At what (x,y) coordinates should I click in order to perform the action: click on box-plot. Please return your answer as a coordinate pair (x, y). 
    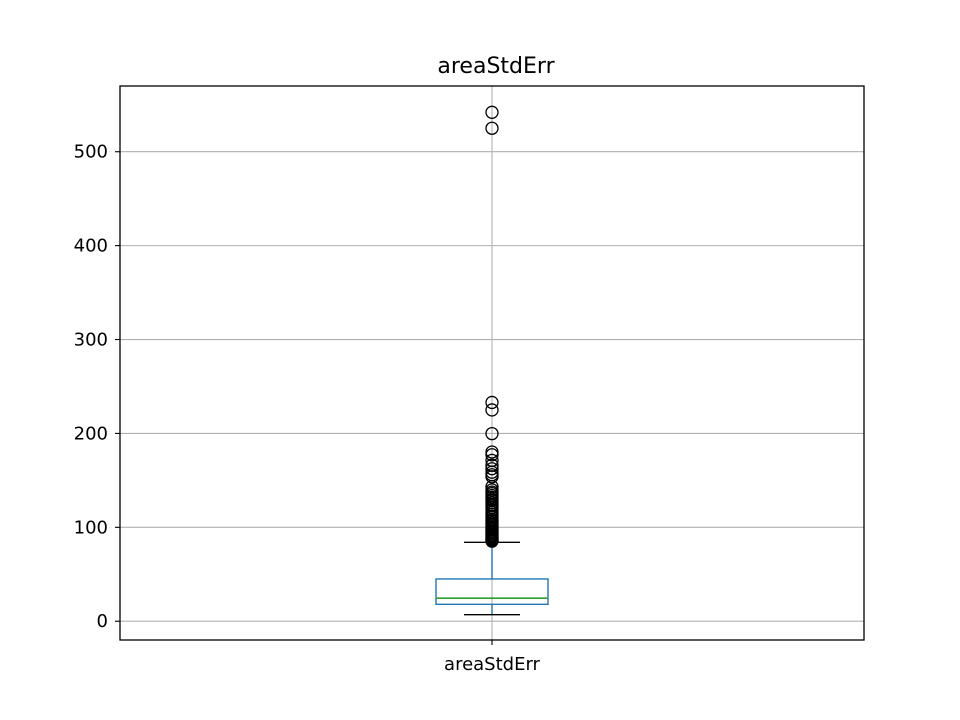
    Looking at the image, I should click on (492, 578).